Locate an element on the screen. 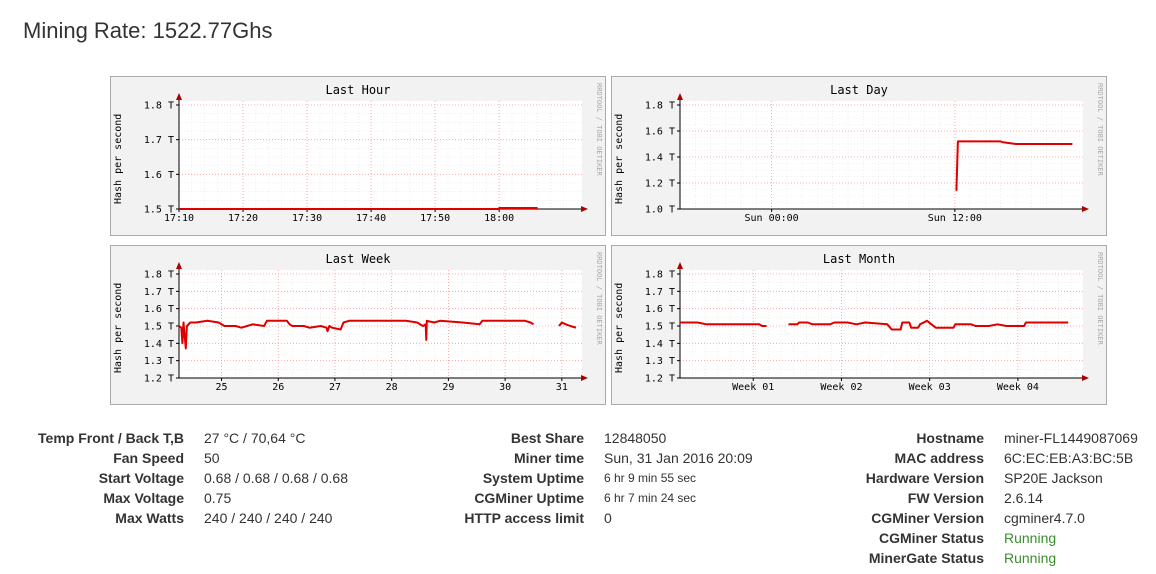  stat-row: Hostname miner-FL1449087069 is located at coordinates (979, 438).